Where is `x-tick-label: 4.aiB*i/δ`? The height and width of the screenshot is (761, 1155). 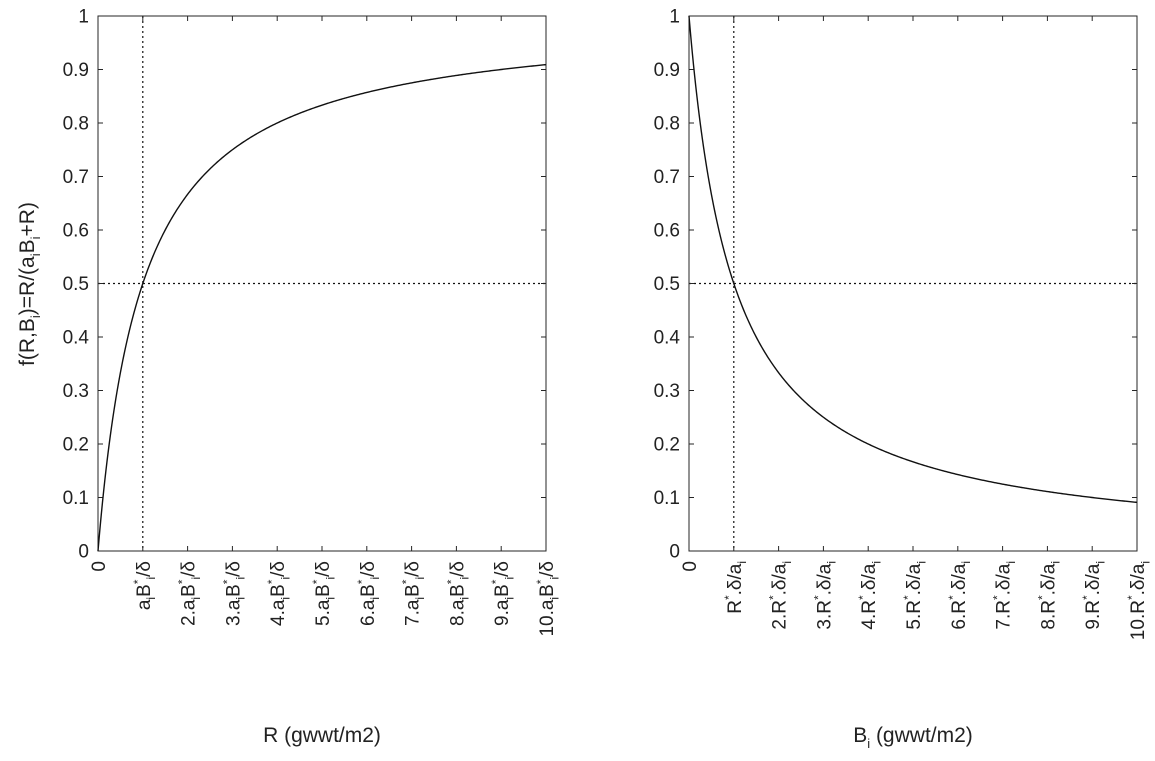
x-tick-label: 4.aiB*i/δ is located at coordinates (278, 593).